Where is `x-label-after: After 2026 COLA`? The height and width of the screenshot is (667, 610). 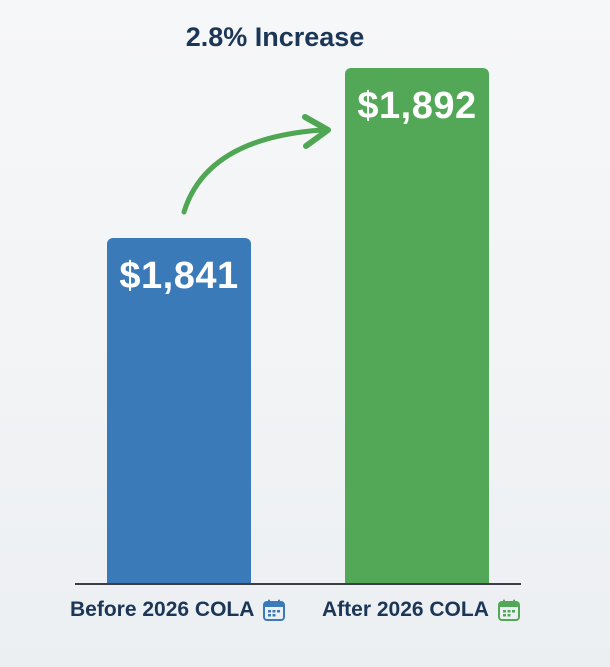
x-label-after: After 2026 COLA is located at coordinates (421, 610).